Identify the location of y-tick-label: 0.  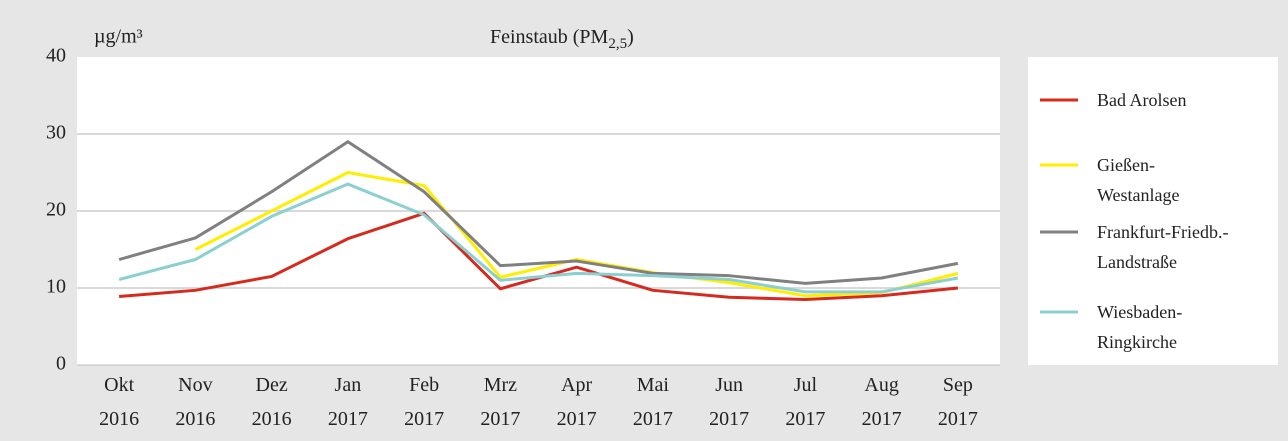
(61, 364).